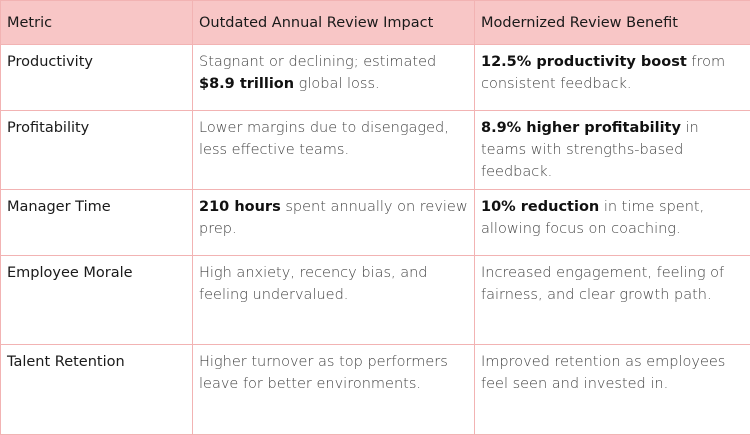 The image size is (750, 435). What do you see at coordinates (334, 23) in the screenshot?
I see `header-outdated-impact: Outdated Annual Review Impact` at bounding box center [334, 23].